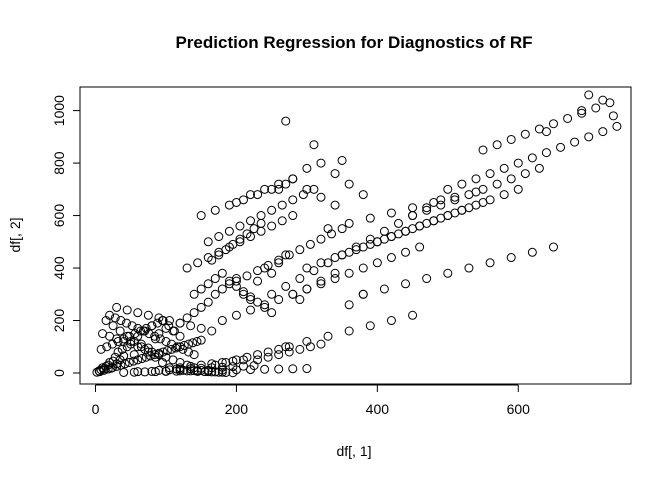 This screenshot has height=480, width=672. What do you see at coordinates (237, 409) in the screenshot?
I see `x-tick-label: 200` at bounding box center [237, 409].